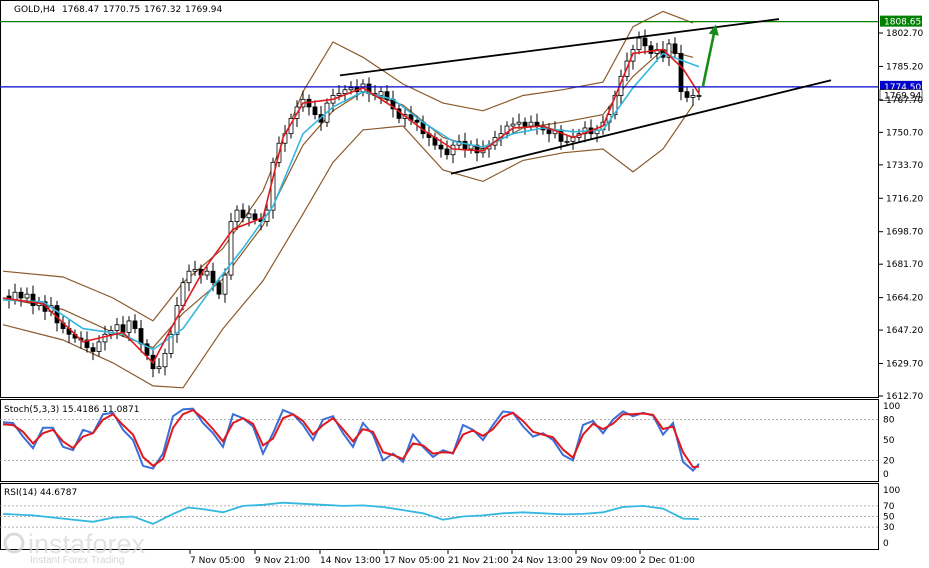  Describe the element at coordinates (478, 561) in the screenshot. I see `time-tick-label: 21 Nov 21:00` at that location.